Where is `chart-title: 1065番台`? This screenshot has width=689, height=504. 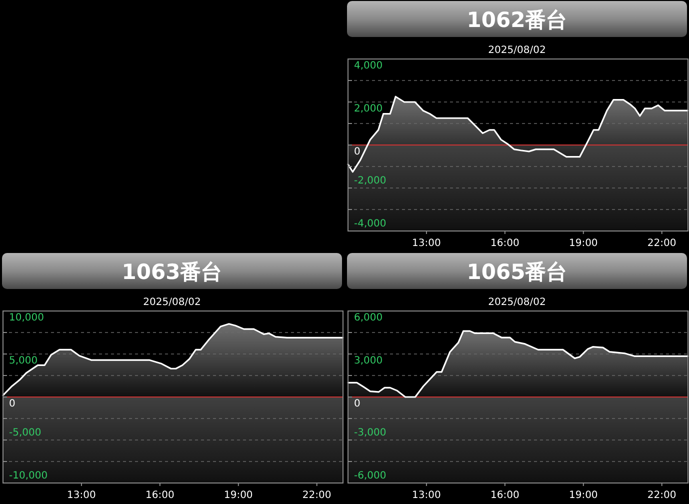 chart-title: 1065番台 is located at coordinates (517, 272).